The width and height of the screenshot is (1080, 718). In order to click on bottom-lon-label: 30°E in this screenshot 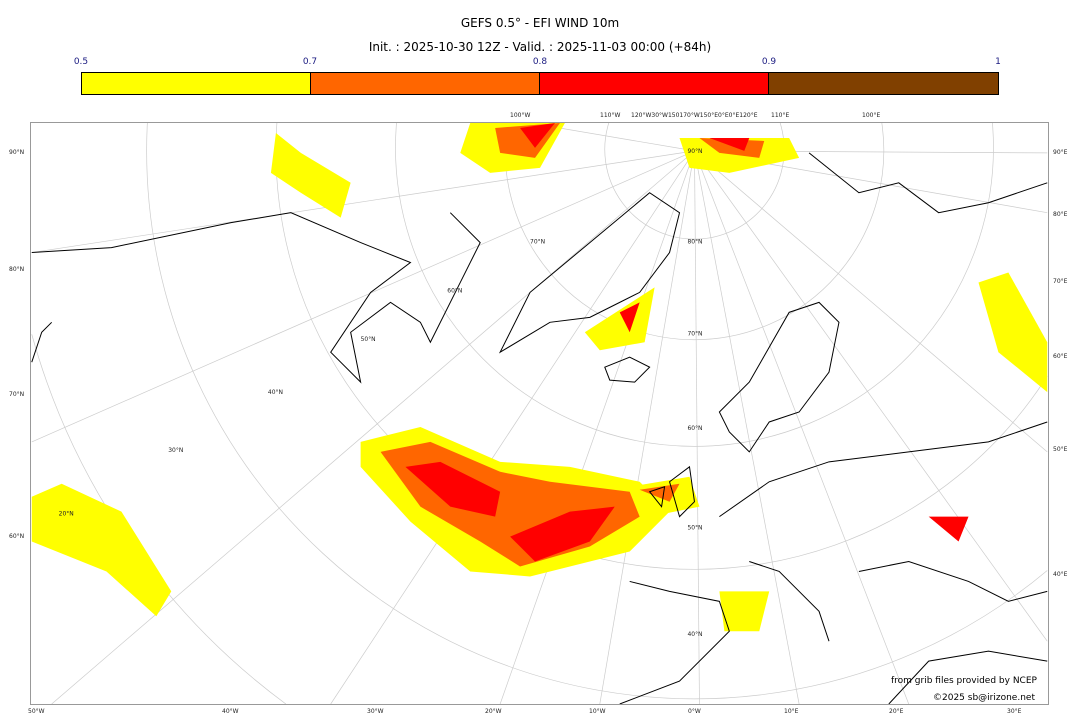, I will do `click(1014, 711)`.